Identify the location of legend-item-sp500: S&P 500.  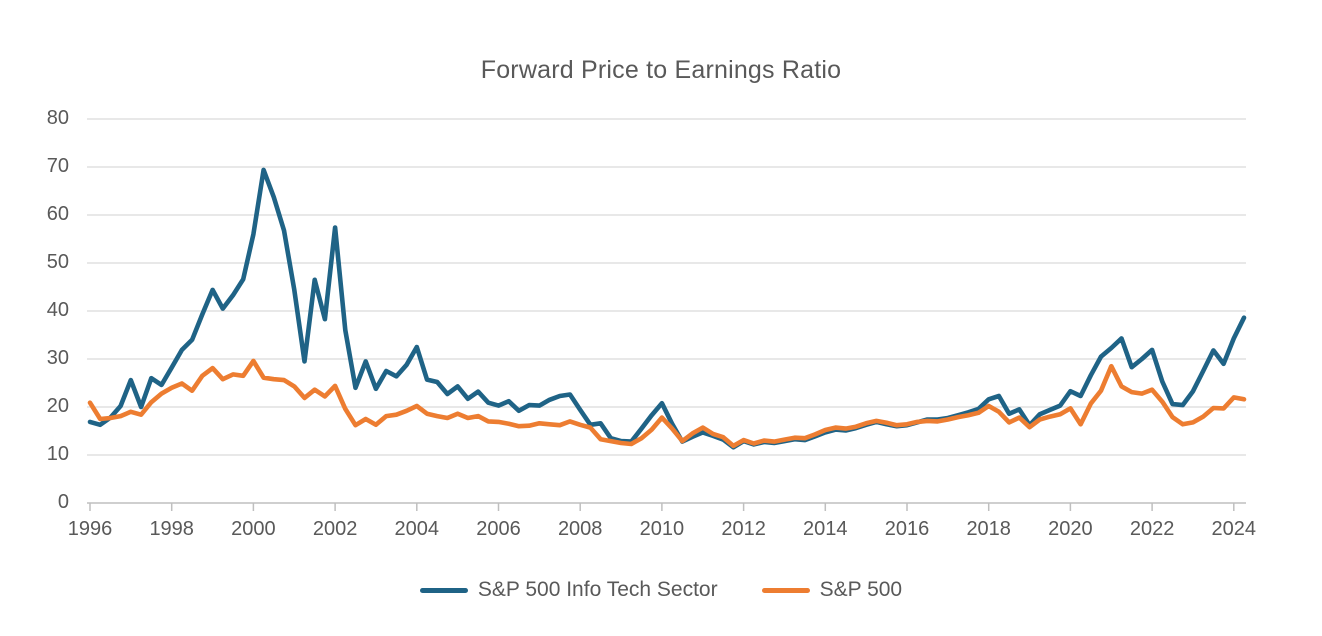
(832, 590).